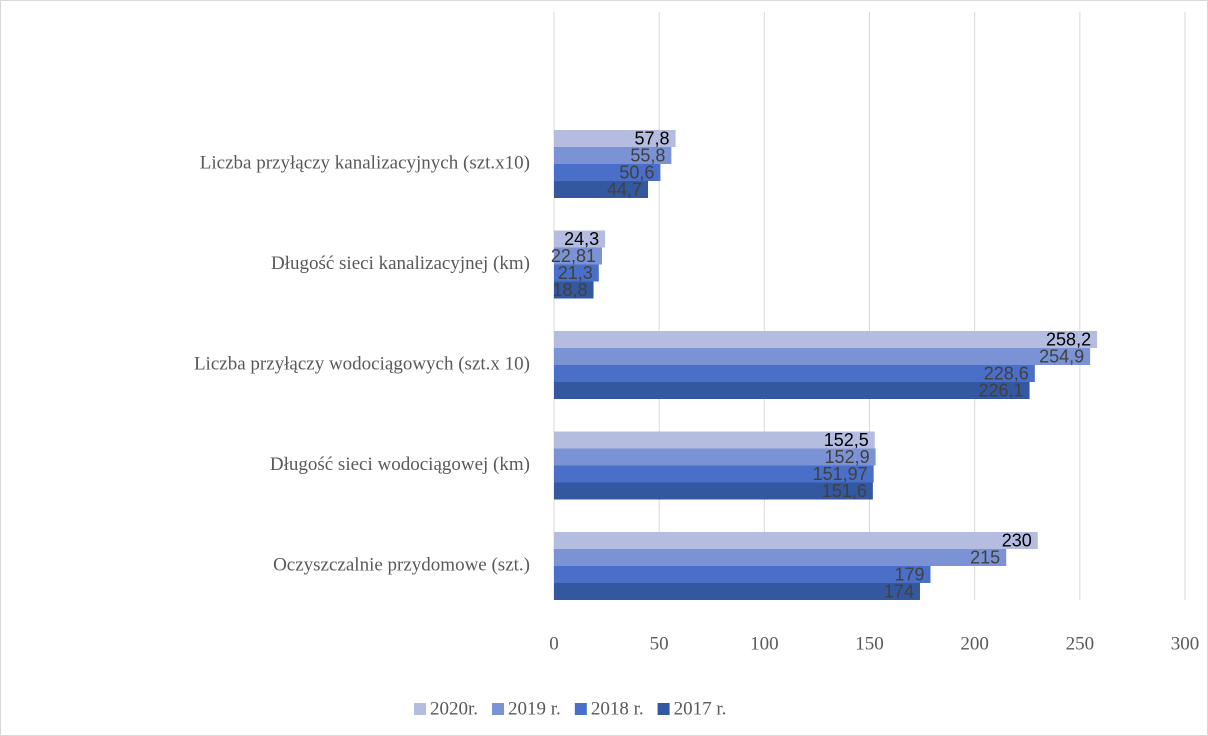  I want to click on data-label: 152,9, so click(847, 457).